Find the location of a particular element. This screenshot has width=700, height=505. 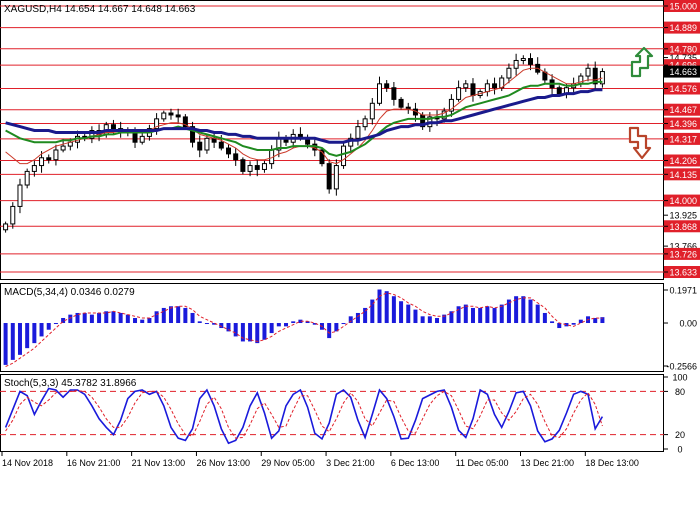

price-tick-label: 13.868 is located at coordinates (683, 227).